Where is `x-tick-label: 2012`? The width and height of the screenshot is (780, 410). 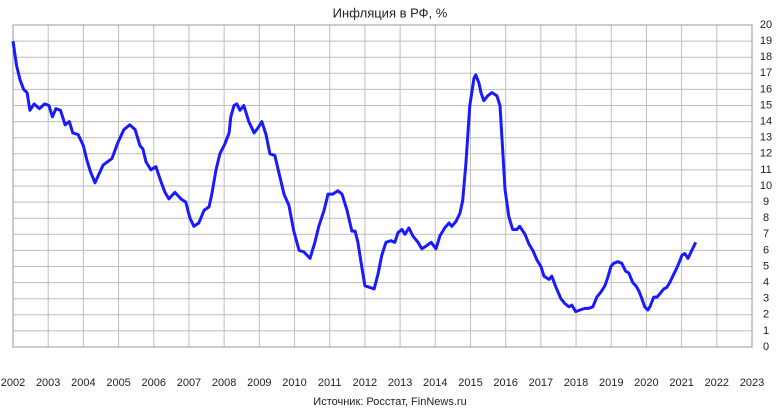 x-tick-label: 2012 is located at coordinates (365, 383).